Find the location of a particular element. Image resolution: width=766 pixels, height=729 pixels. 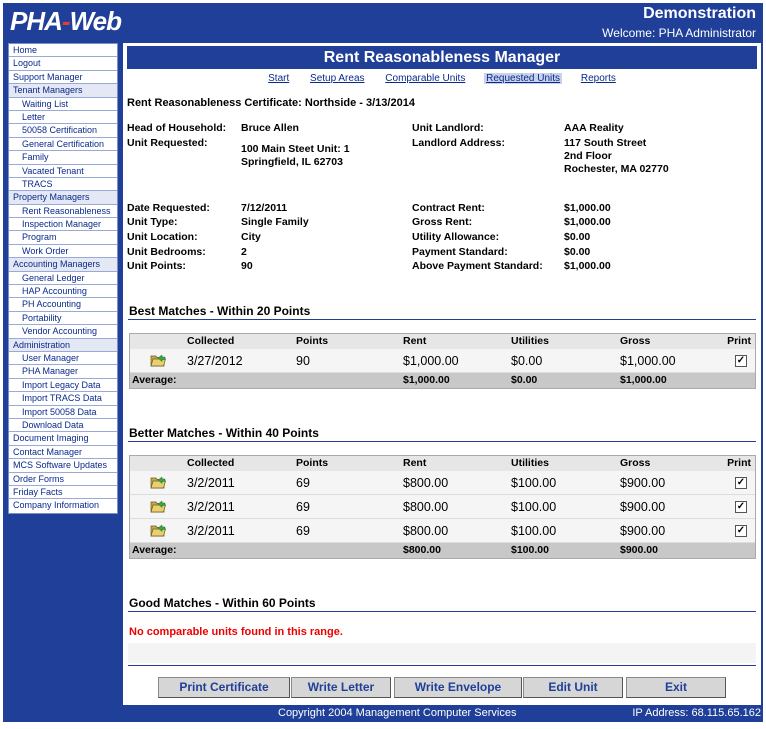

tab-requested-units: Requested Units is located at coordinates (523, 78).